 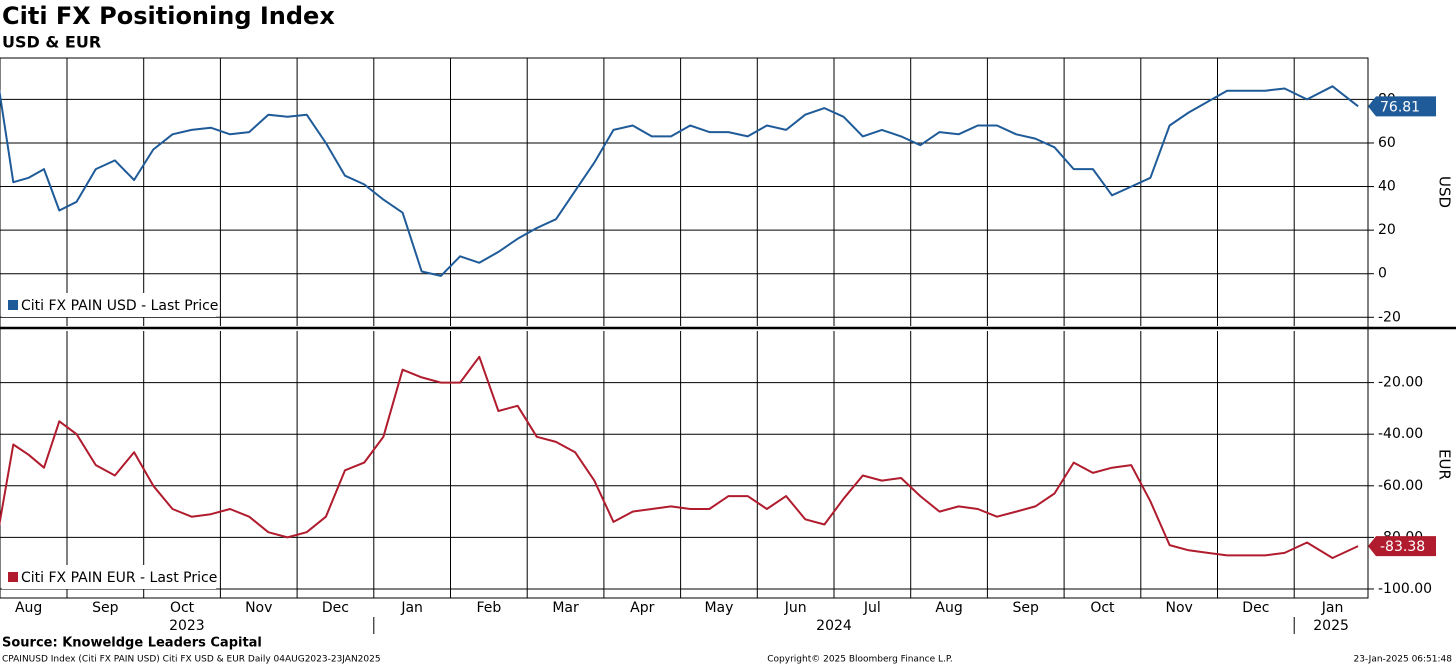 What do you see at coordinates (1445, 464) in the screenshot?
I see `y-axis-label: EUR` at bounding box center [1445, 464].